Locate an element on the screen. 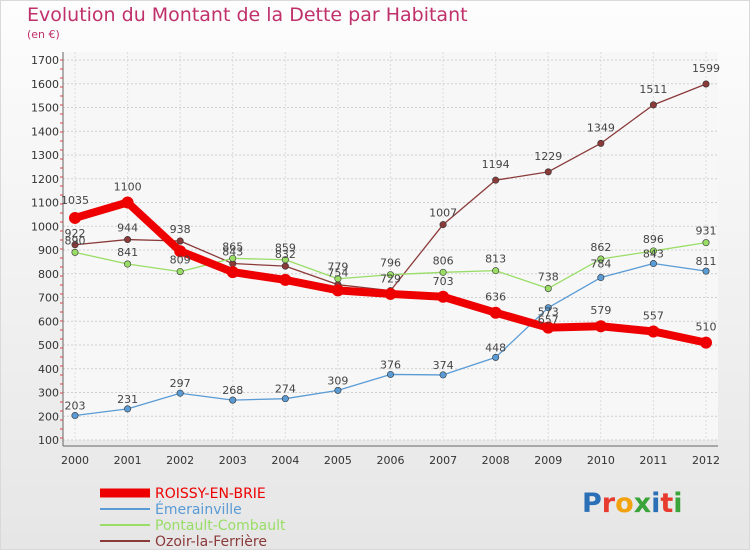 The width and height of the screenshot is (750, 550). x-tick-label: 2001 is located at coordinates (128, 460).